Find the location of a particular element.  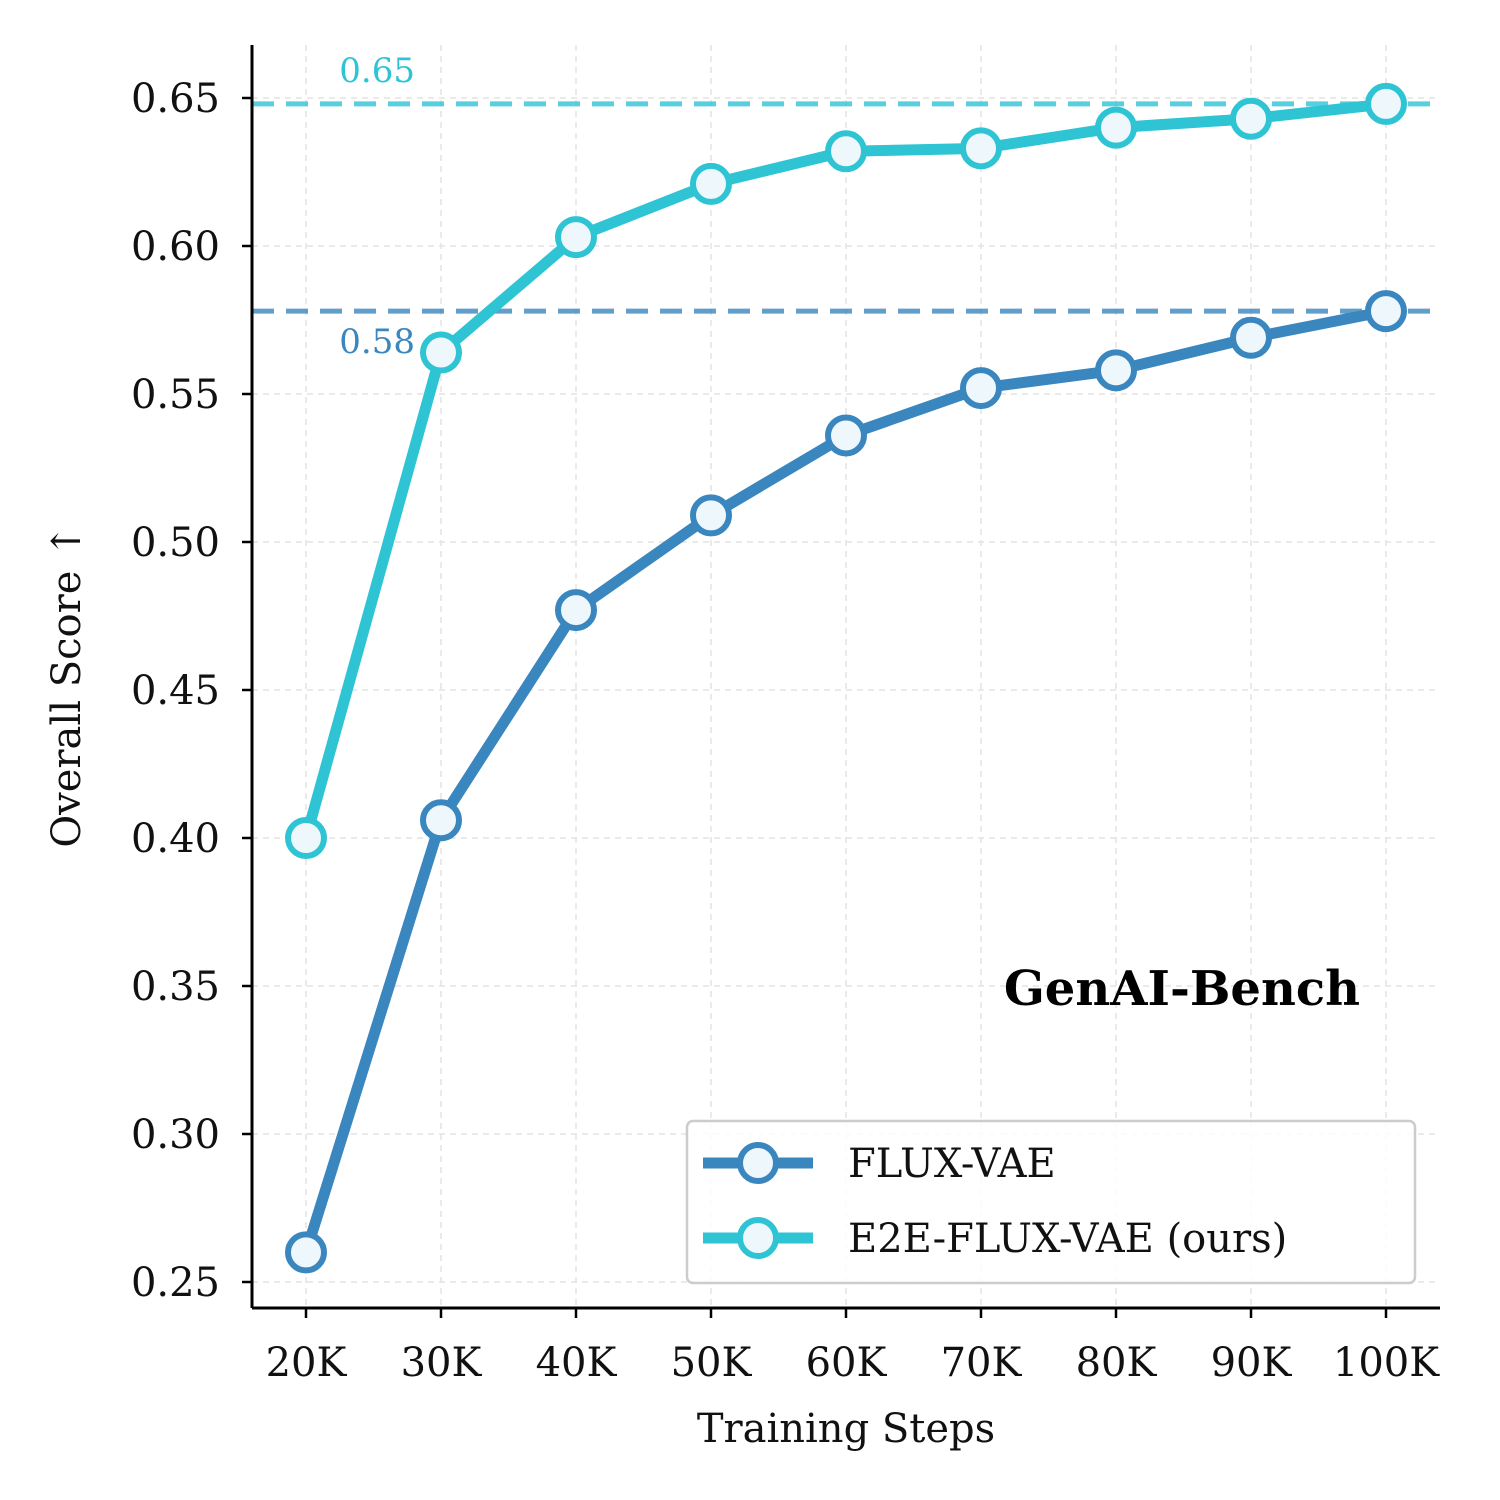

legend-label: FLUX-VAE is located at coordinates (952, 1164).